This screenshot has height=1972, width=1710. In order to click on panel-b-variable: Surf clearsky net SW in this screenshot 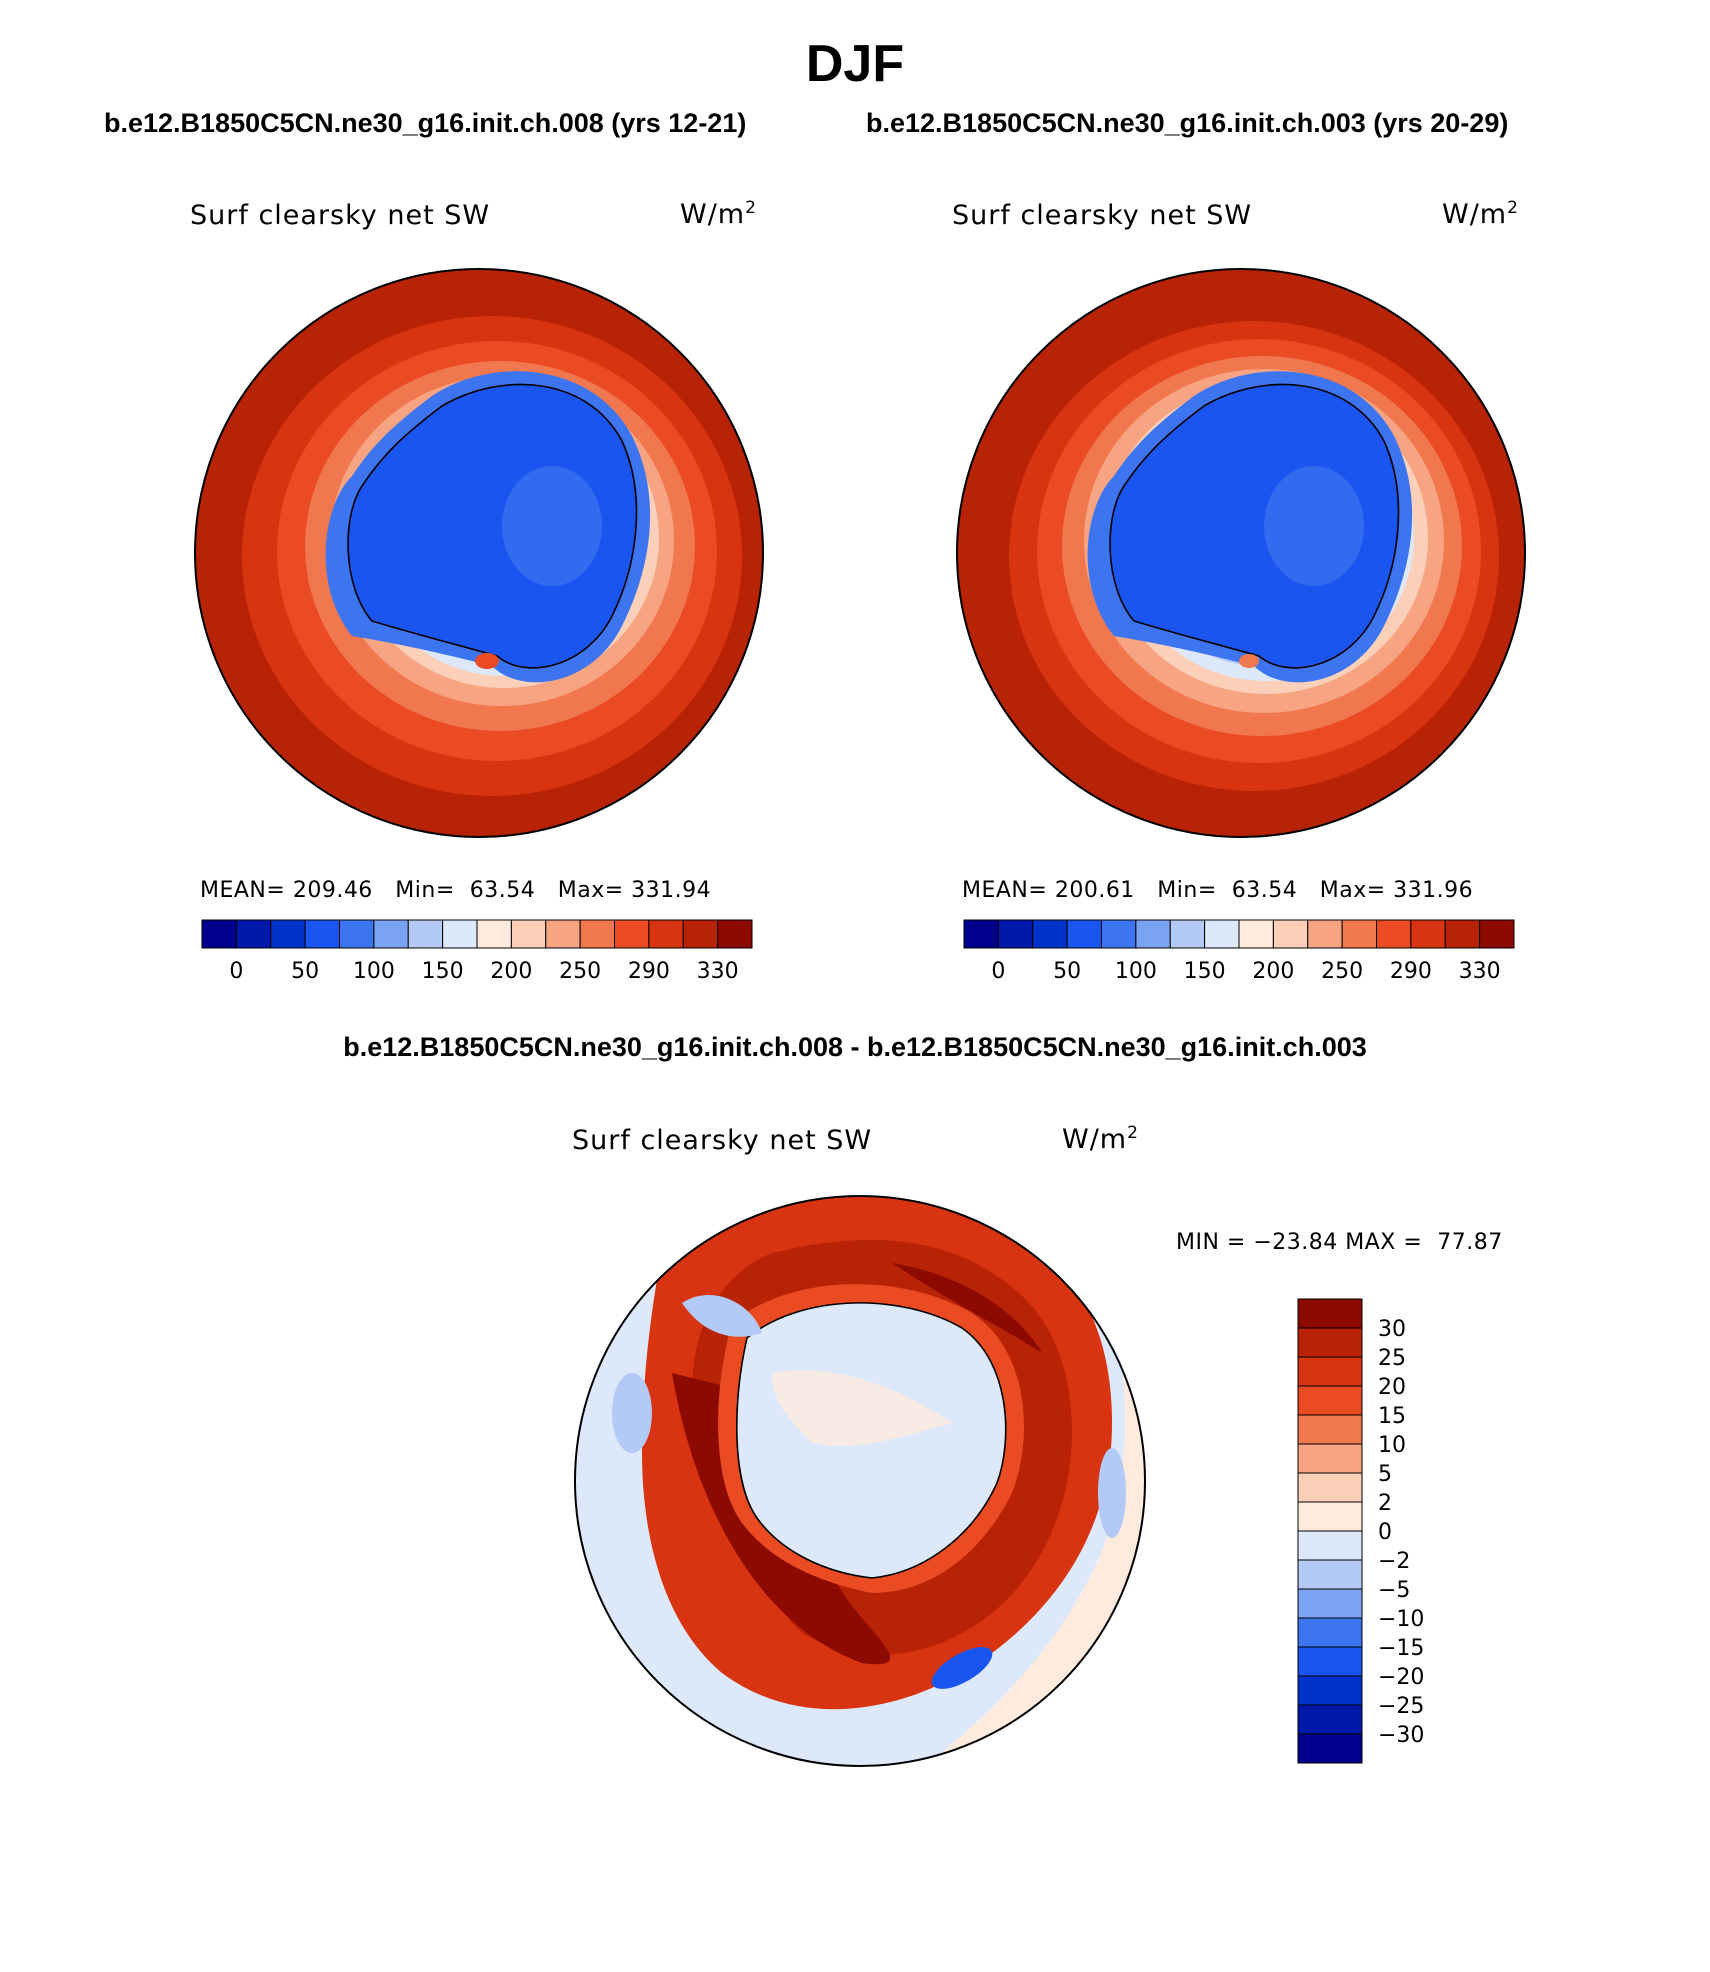, I will do `click(1102, 215)`.